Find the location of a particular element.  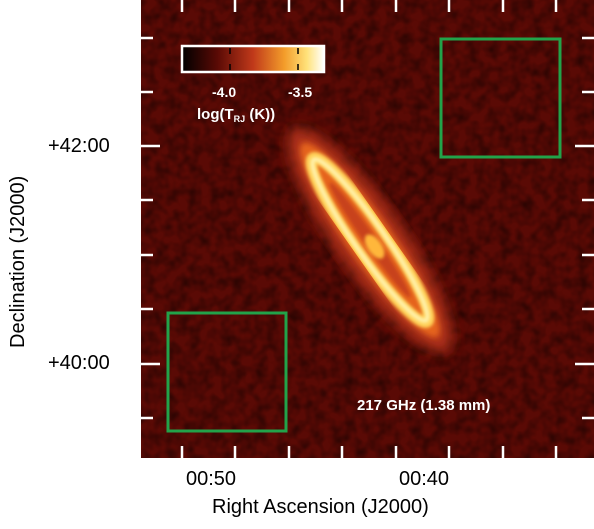

x-axis-title: Right Ascension (J2000) is located at coordinates (320, 507).